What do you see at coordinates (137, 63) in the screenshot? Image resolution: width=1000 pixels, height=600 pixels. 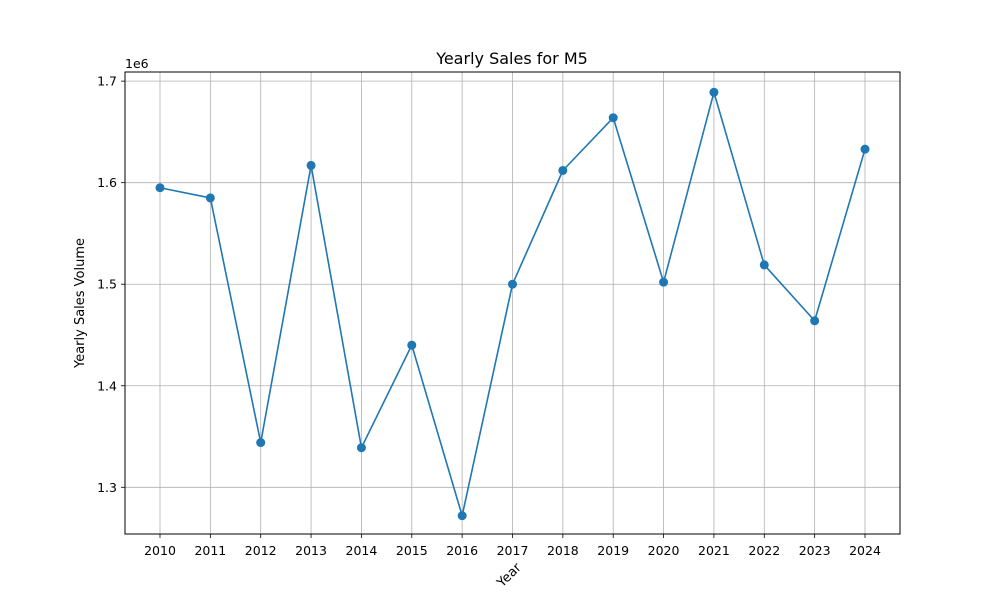 I see `y-axis-multiplier: 1e6` at bounding box center [137, 63].